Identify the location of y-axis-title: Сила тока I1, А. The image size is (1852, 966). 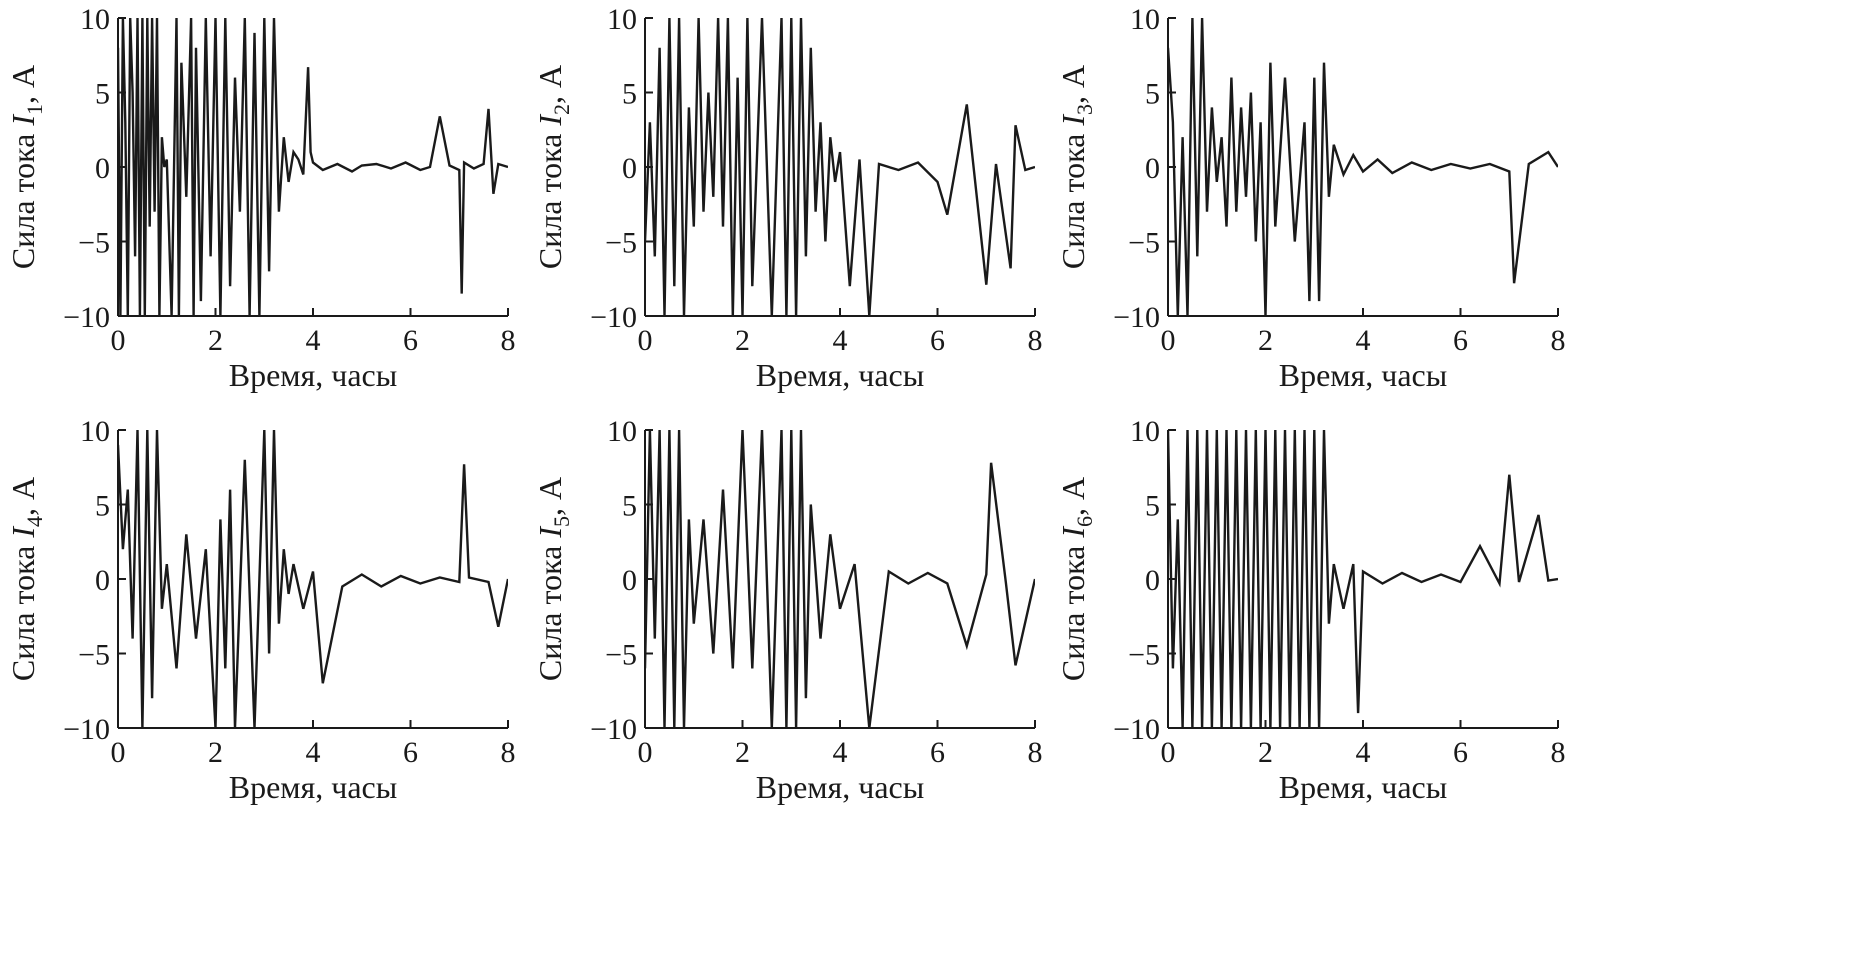
(26, 167).